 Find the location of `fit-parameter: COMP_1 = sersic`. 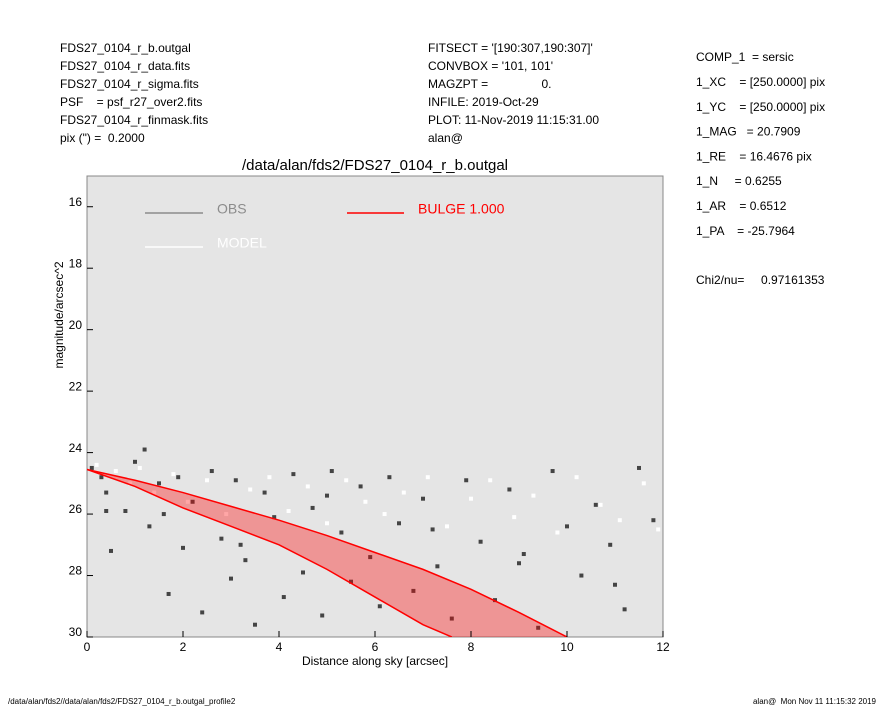

fit-parameter: COMP_1 = sersic is located at coordinates (745, 57).